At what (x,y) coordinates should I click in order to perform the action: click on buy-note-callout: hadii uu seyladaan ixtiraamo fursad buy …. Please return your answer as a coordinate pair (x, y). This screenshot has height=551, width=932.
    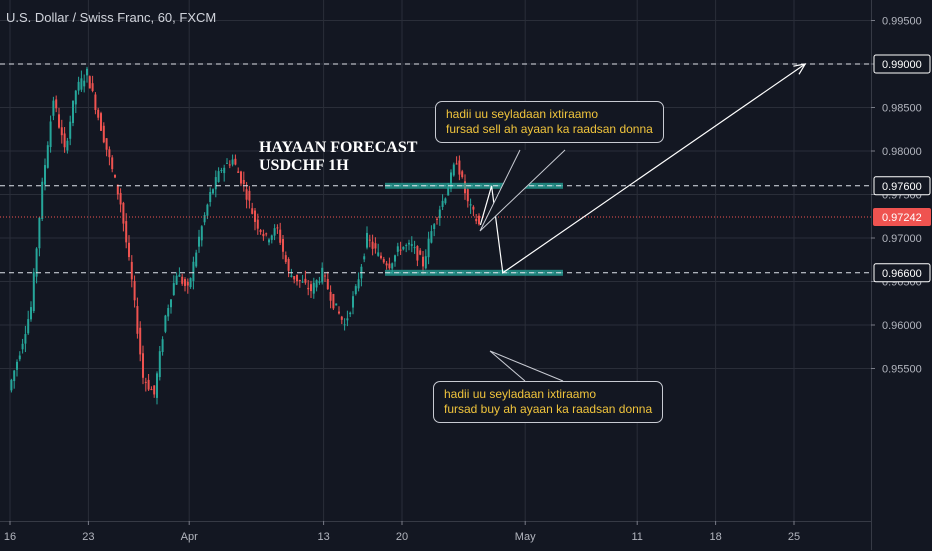
    Looking at the image, I should click on (548, 402).